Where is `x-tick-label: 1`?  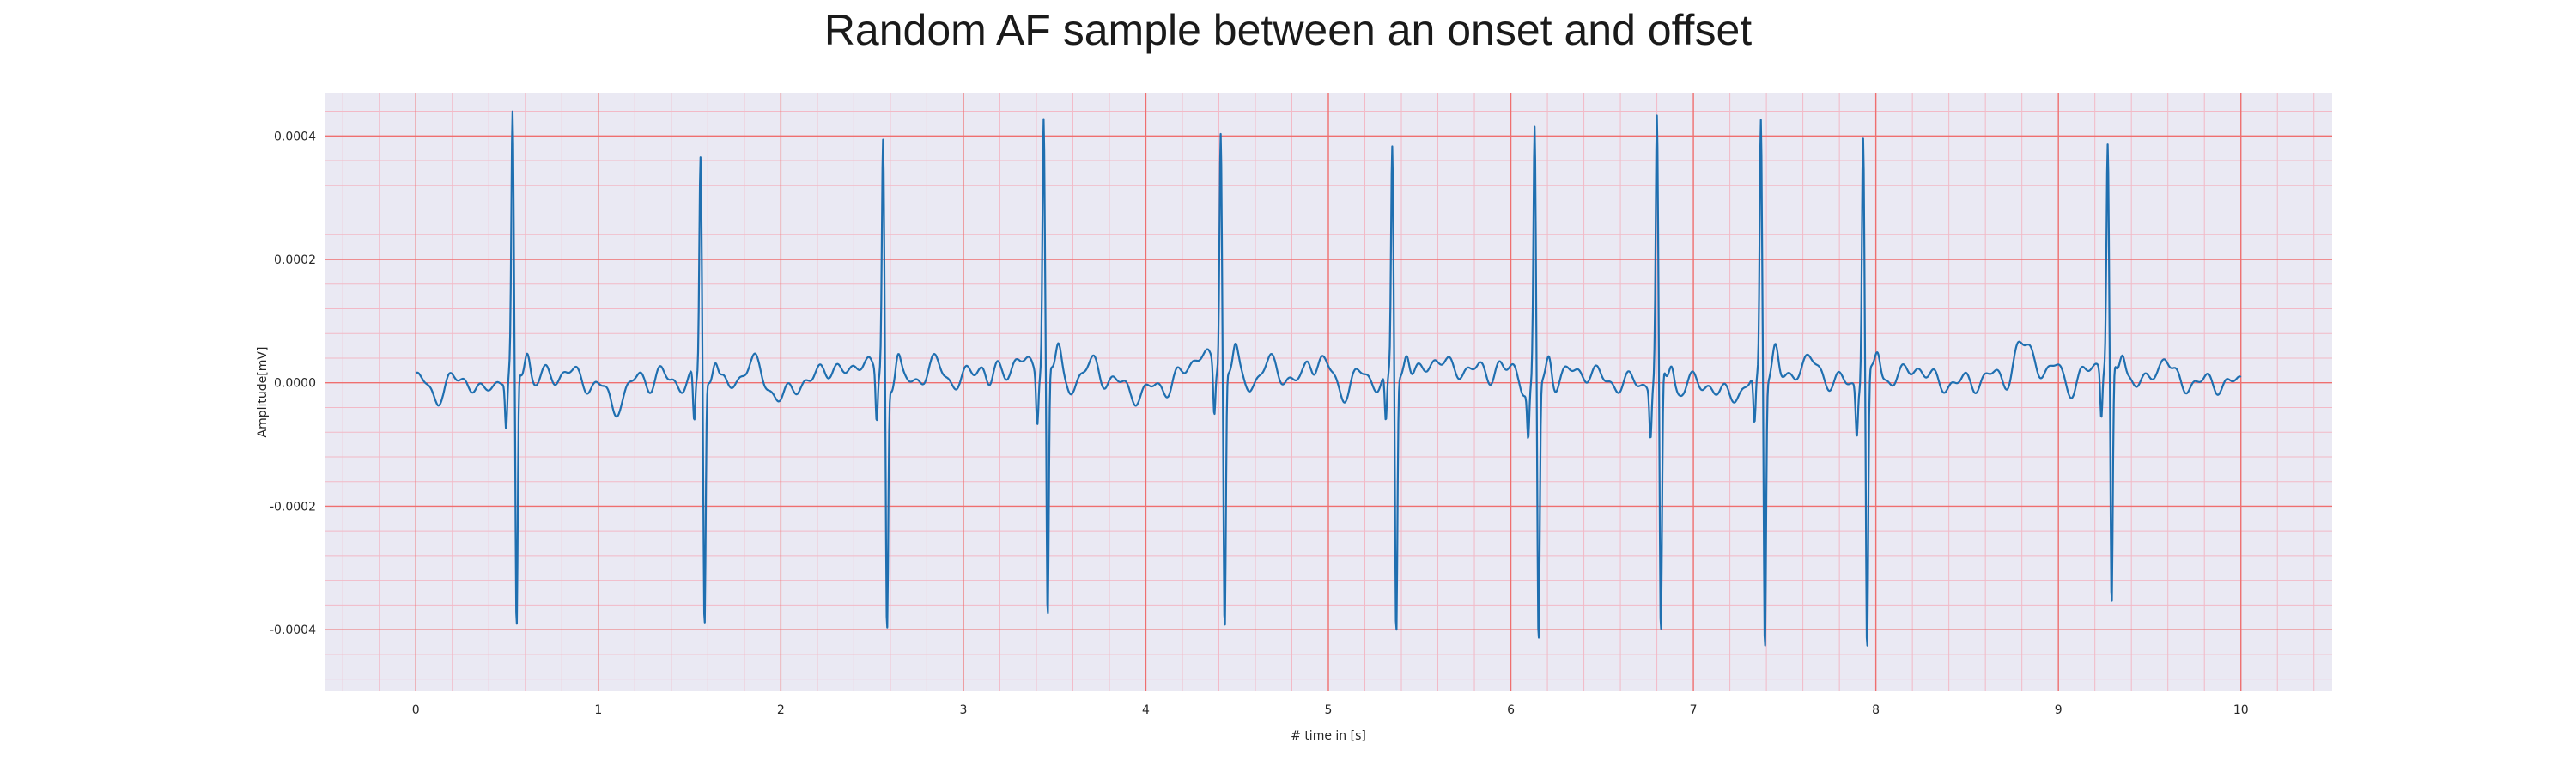 x-tick-label: 1 is located at coordinates (598, 710).